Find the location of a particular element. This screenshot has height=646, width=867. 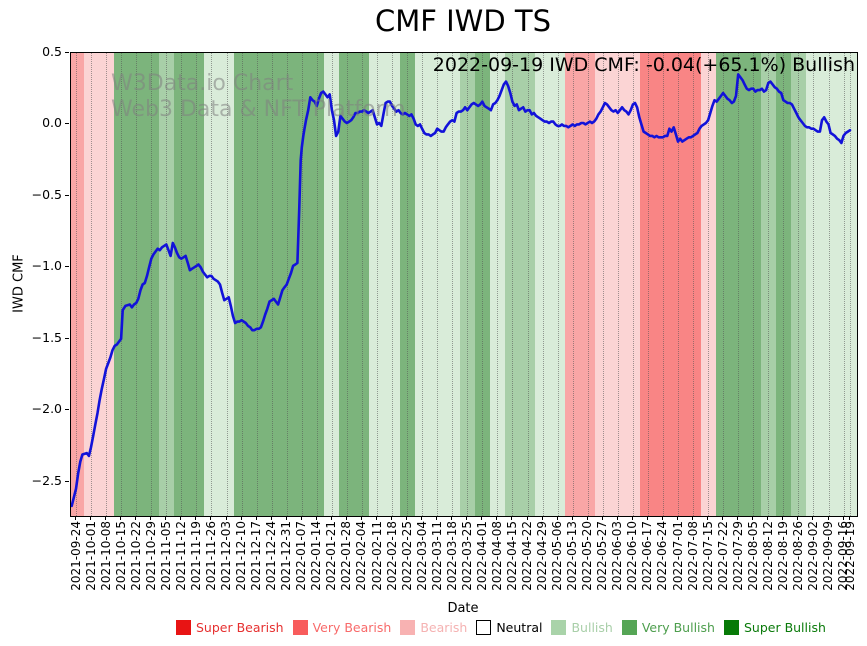

x-tick-label: 2021-12-24 is located at coordinates (271, 556).